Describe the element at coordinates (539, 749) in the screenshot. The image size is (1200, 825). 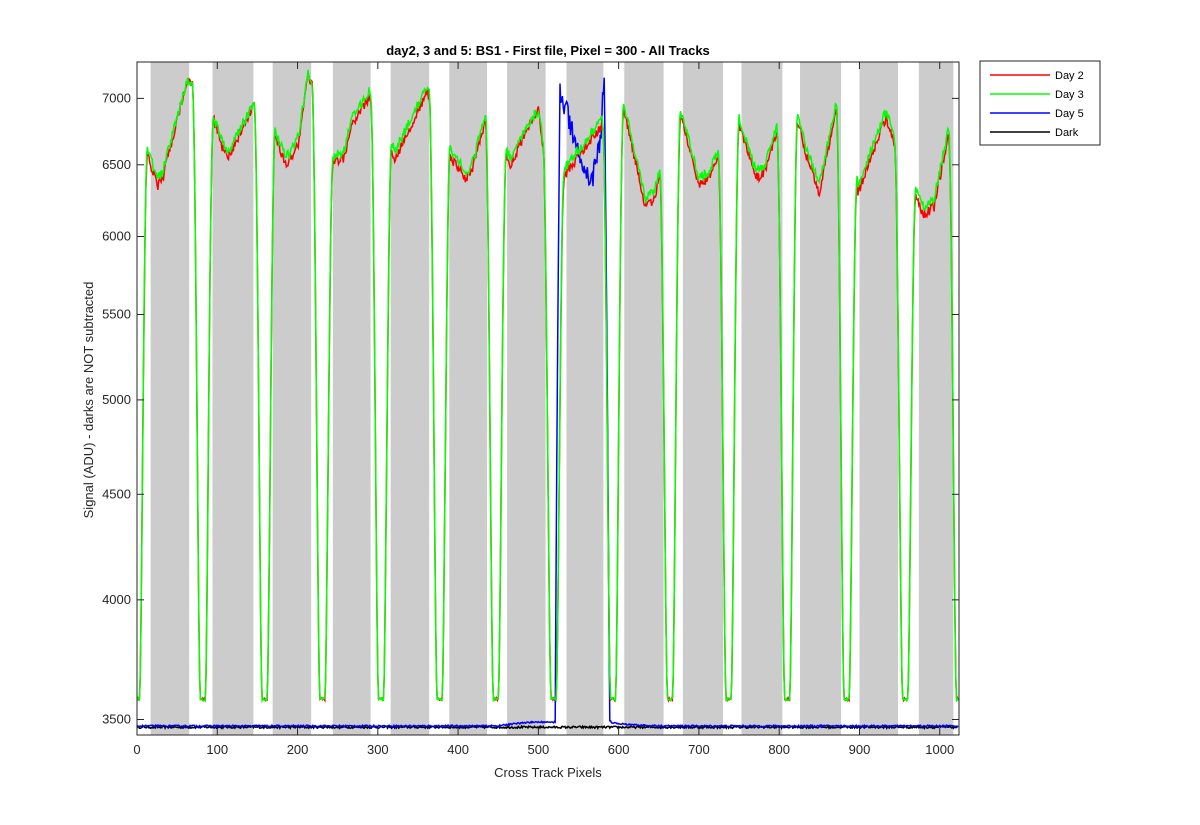
I see `x-tick-label-500: 500` at that location.